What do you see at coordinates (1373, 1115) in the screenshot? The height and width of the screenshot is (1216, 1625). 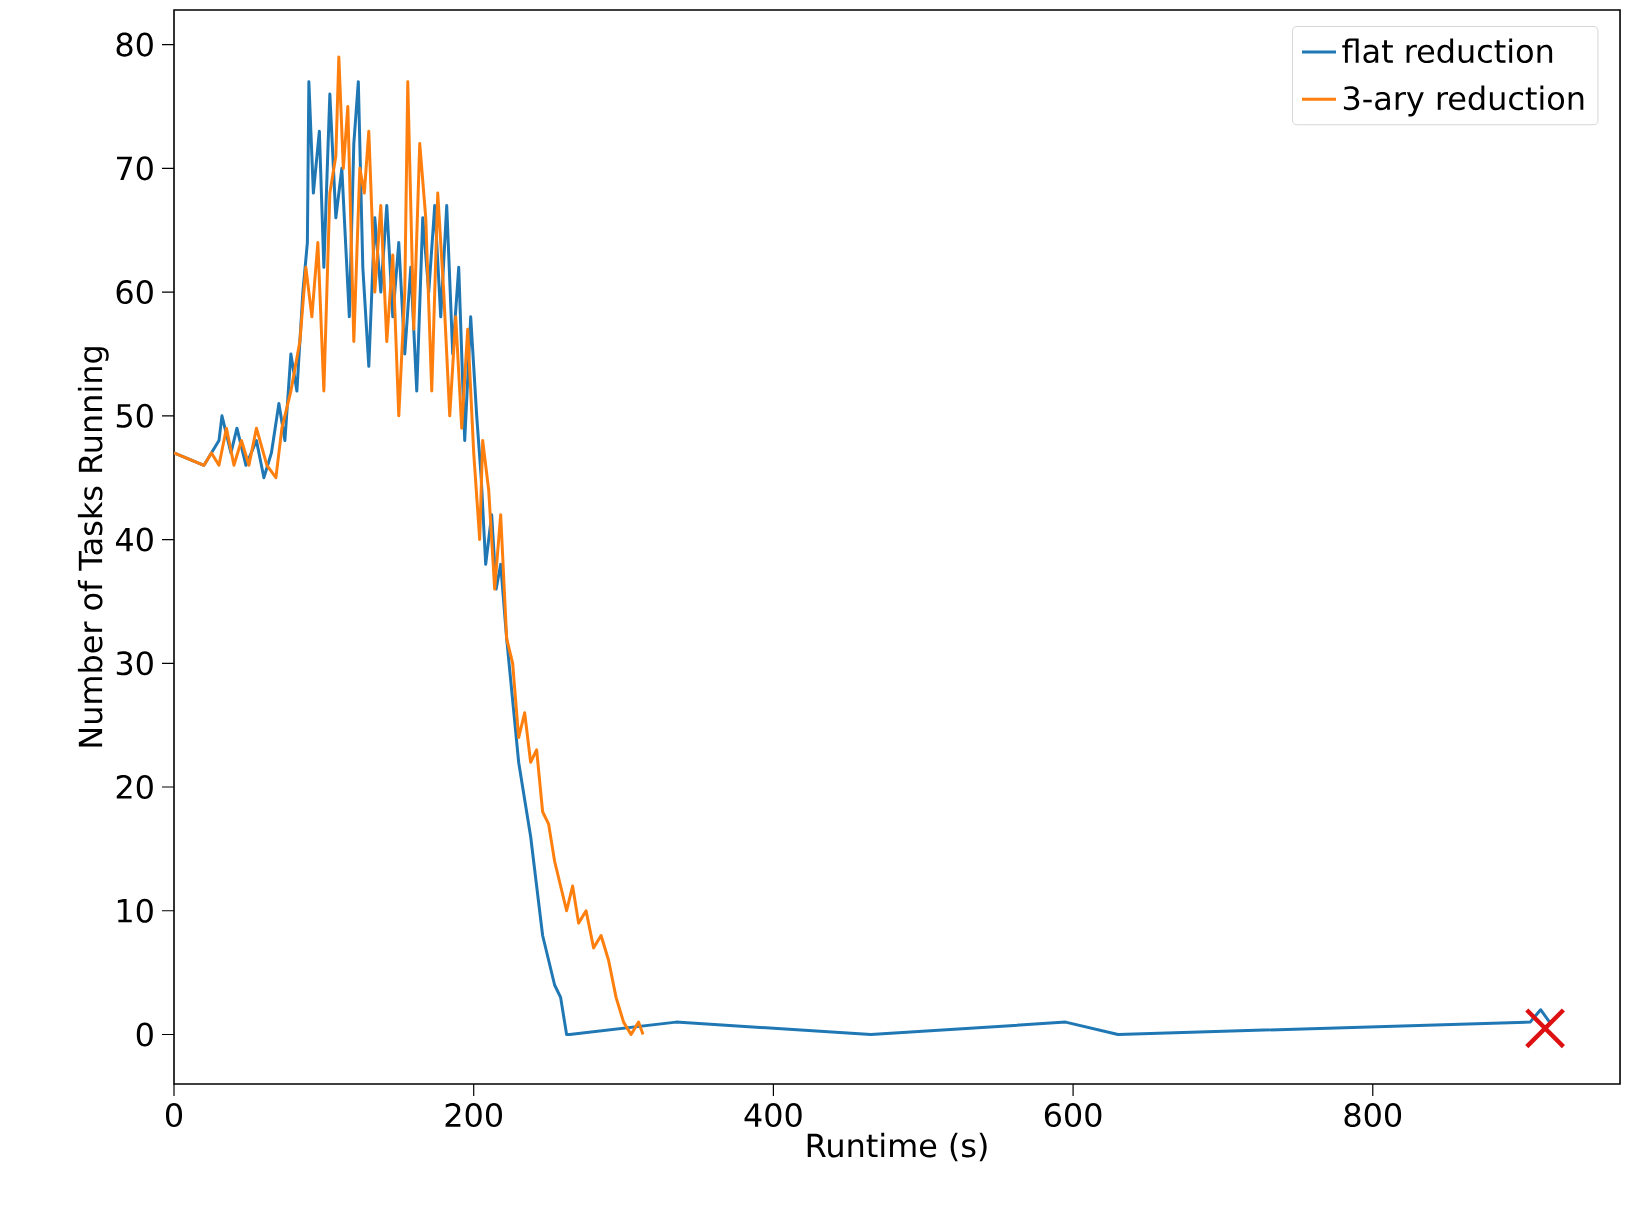 I see `x-tick-label: 800` at bounding box center [1373, 1115].